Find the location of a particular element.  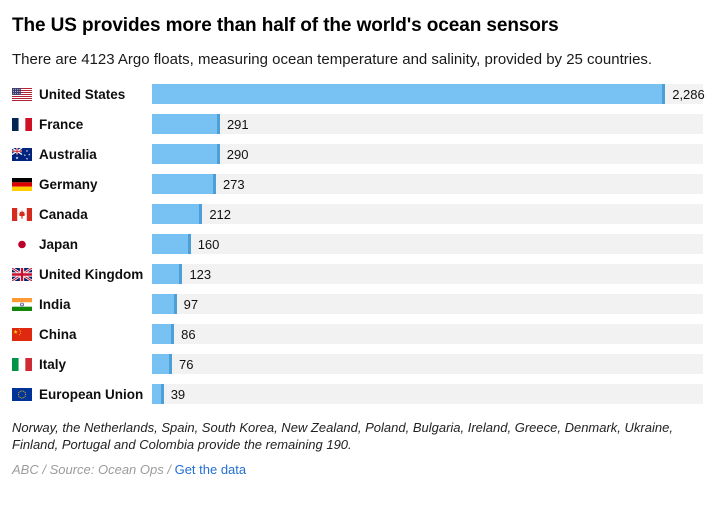

country-cell: Canada is located at coordinates (82, 214).